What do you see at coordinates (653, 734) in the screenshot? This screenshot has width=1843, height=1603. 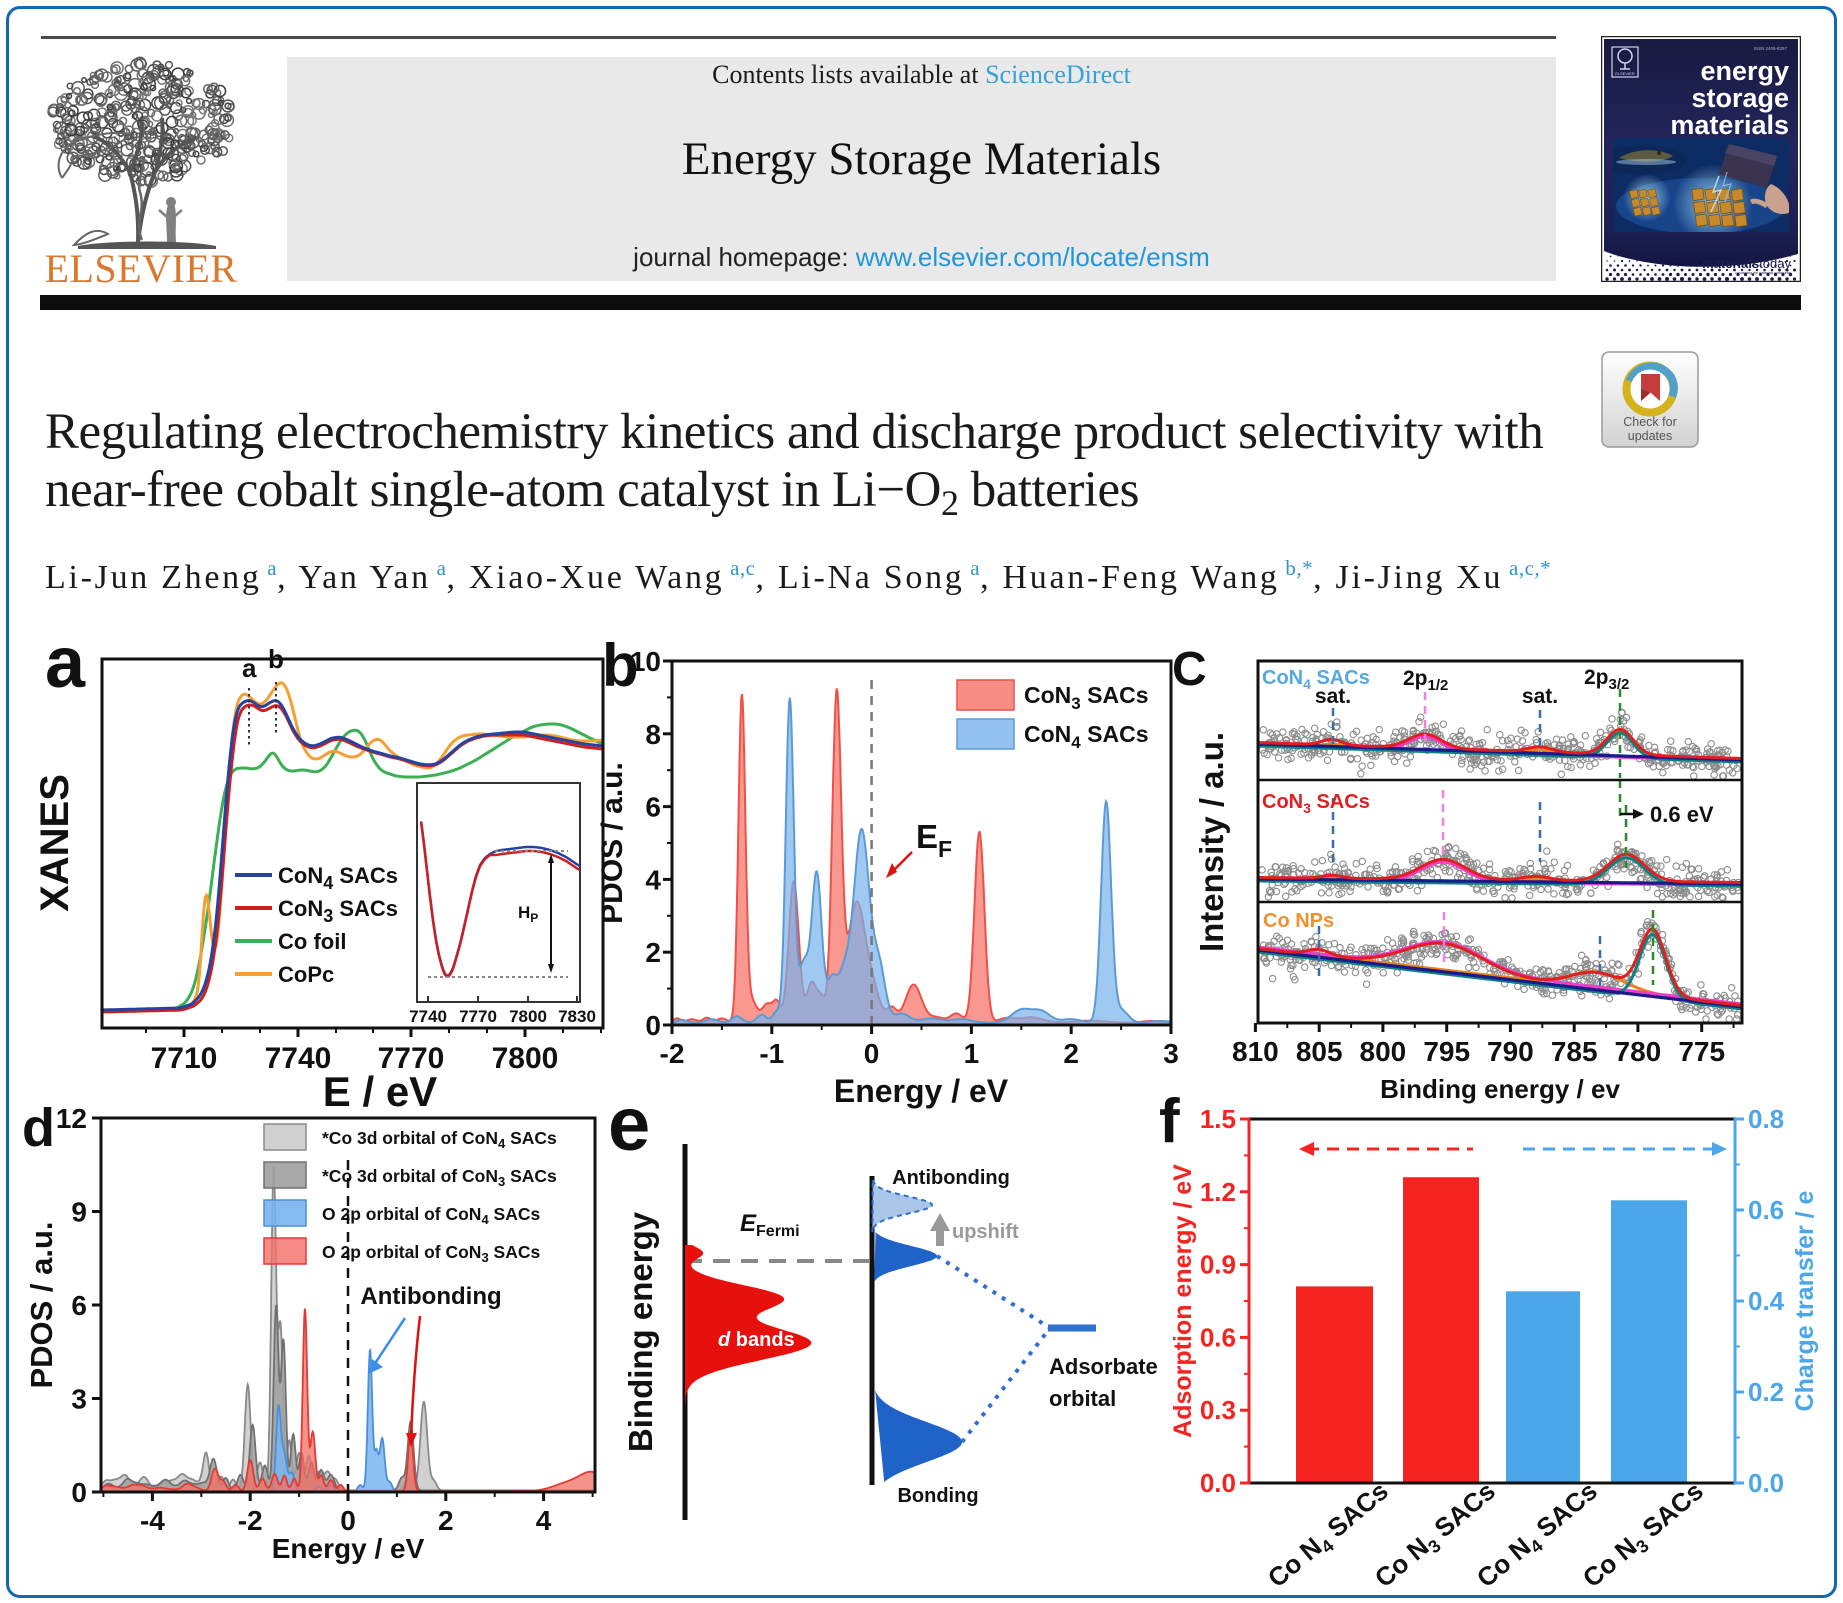 I see `svg-text: 8` at bounding box center [653, 734].